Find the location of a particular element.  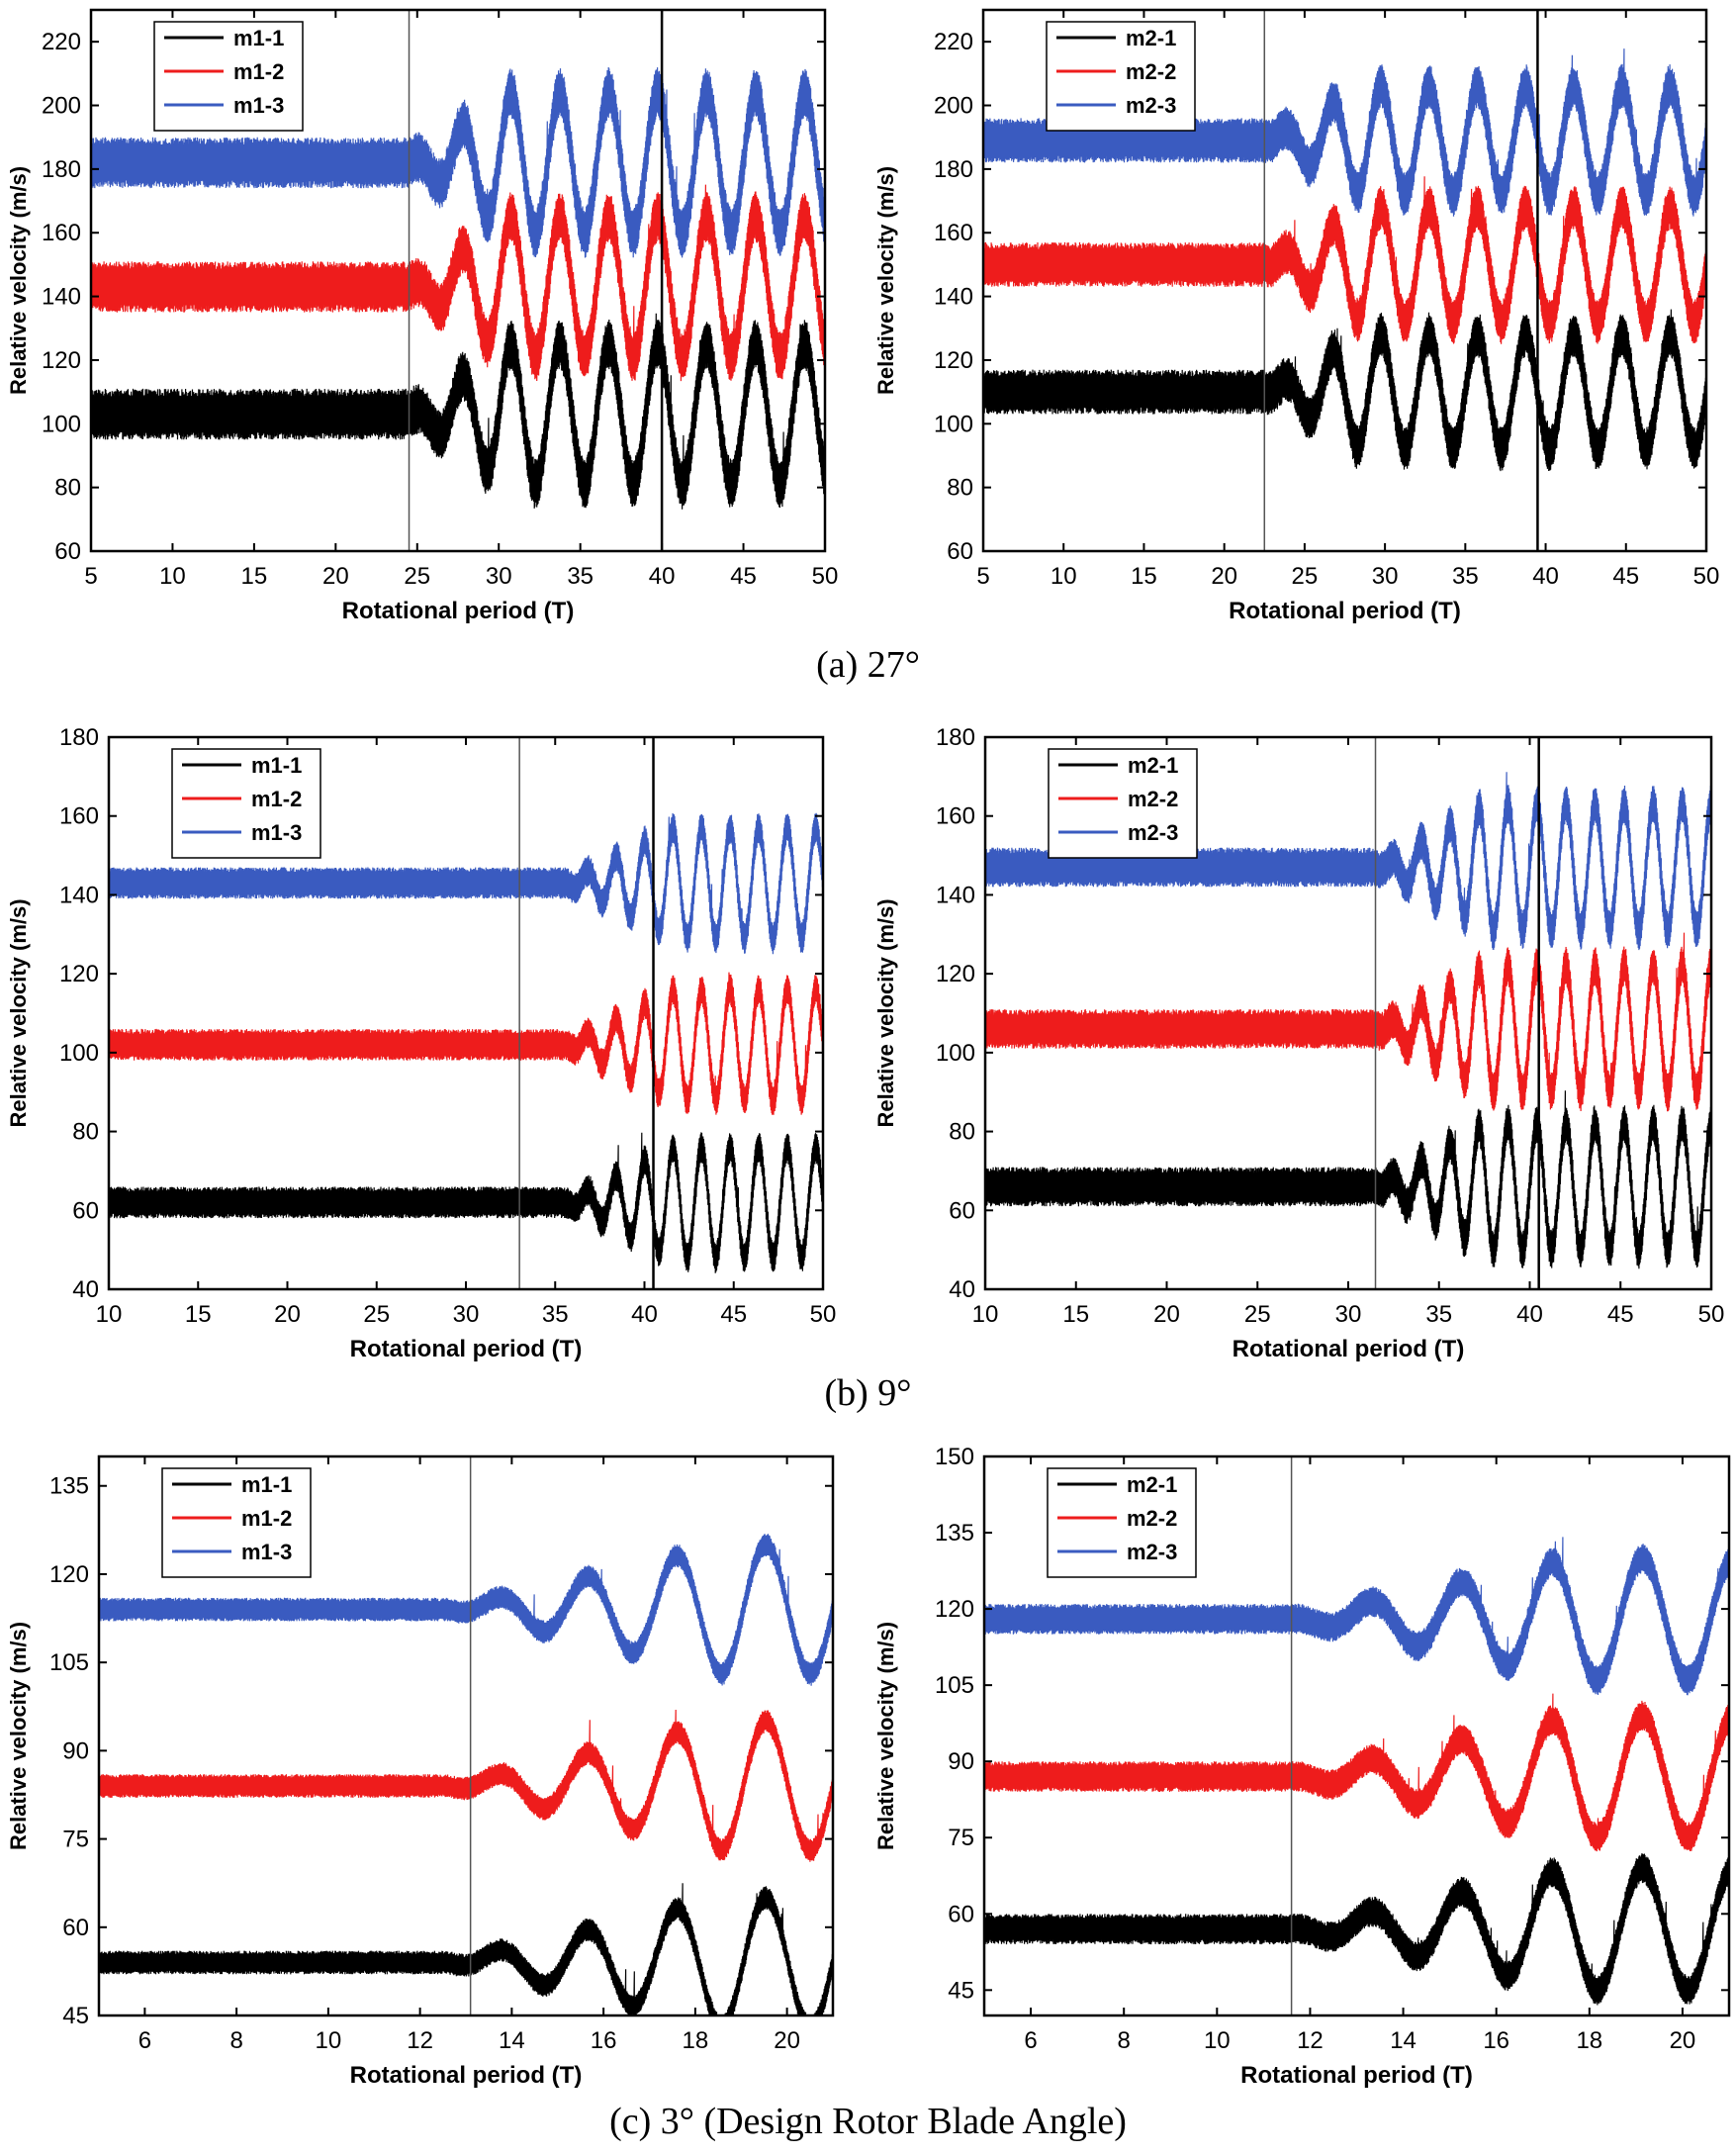

caption-b: (b) 9° is located at coordinates (868, 1393).